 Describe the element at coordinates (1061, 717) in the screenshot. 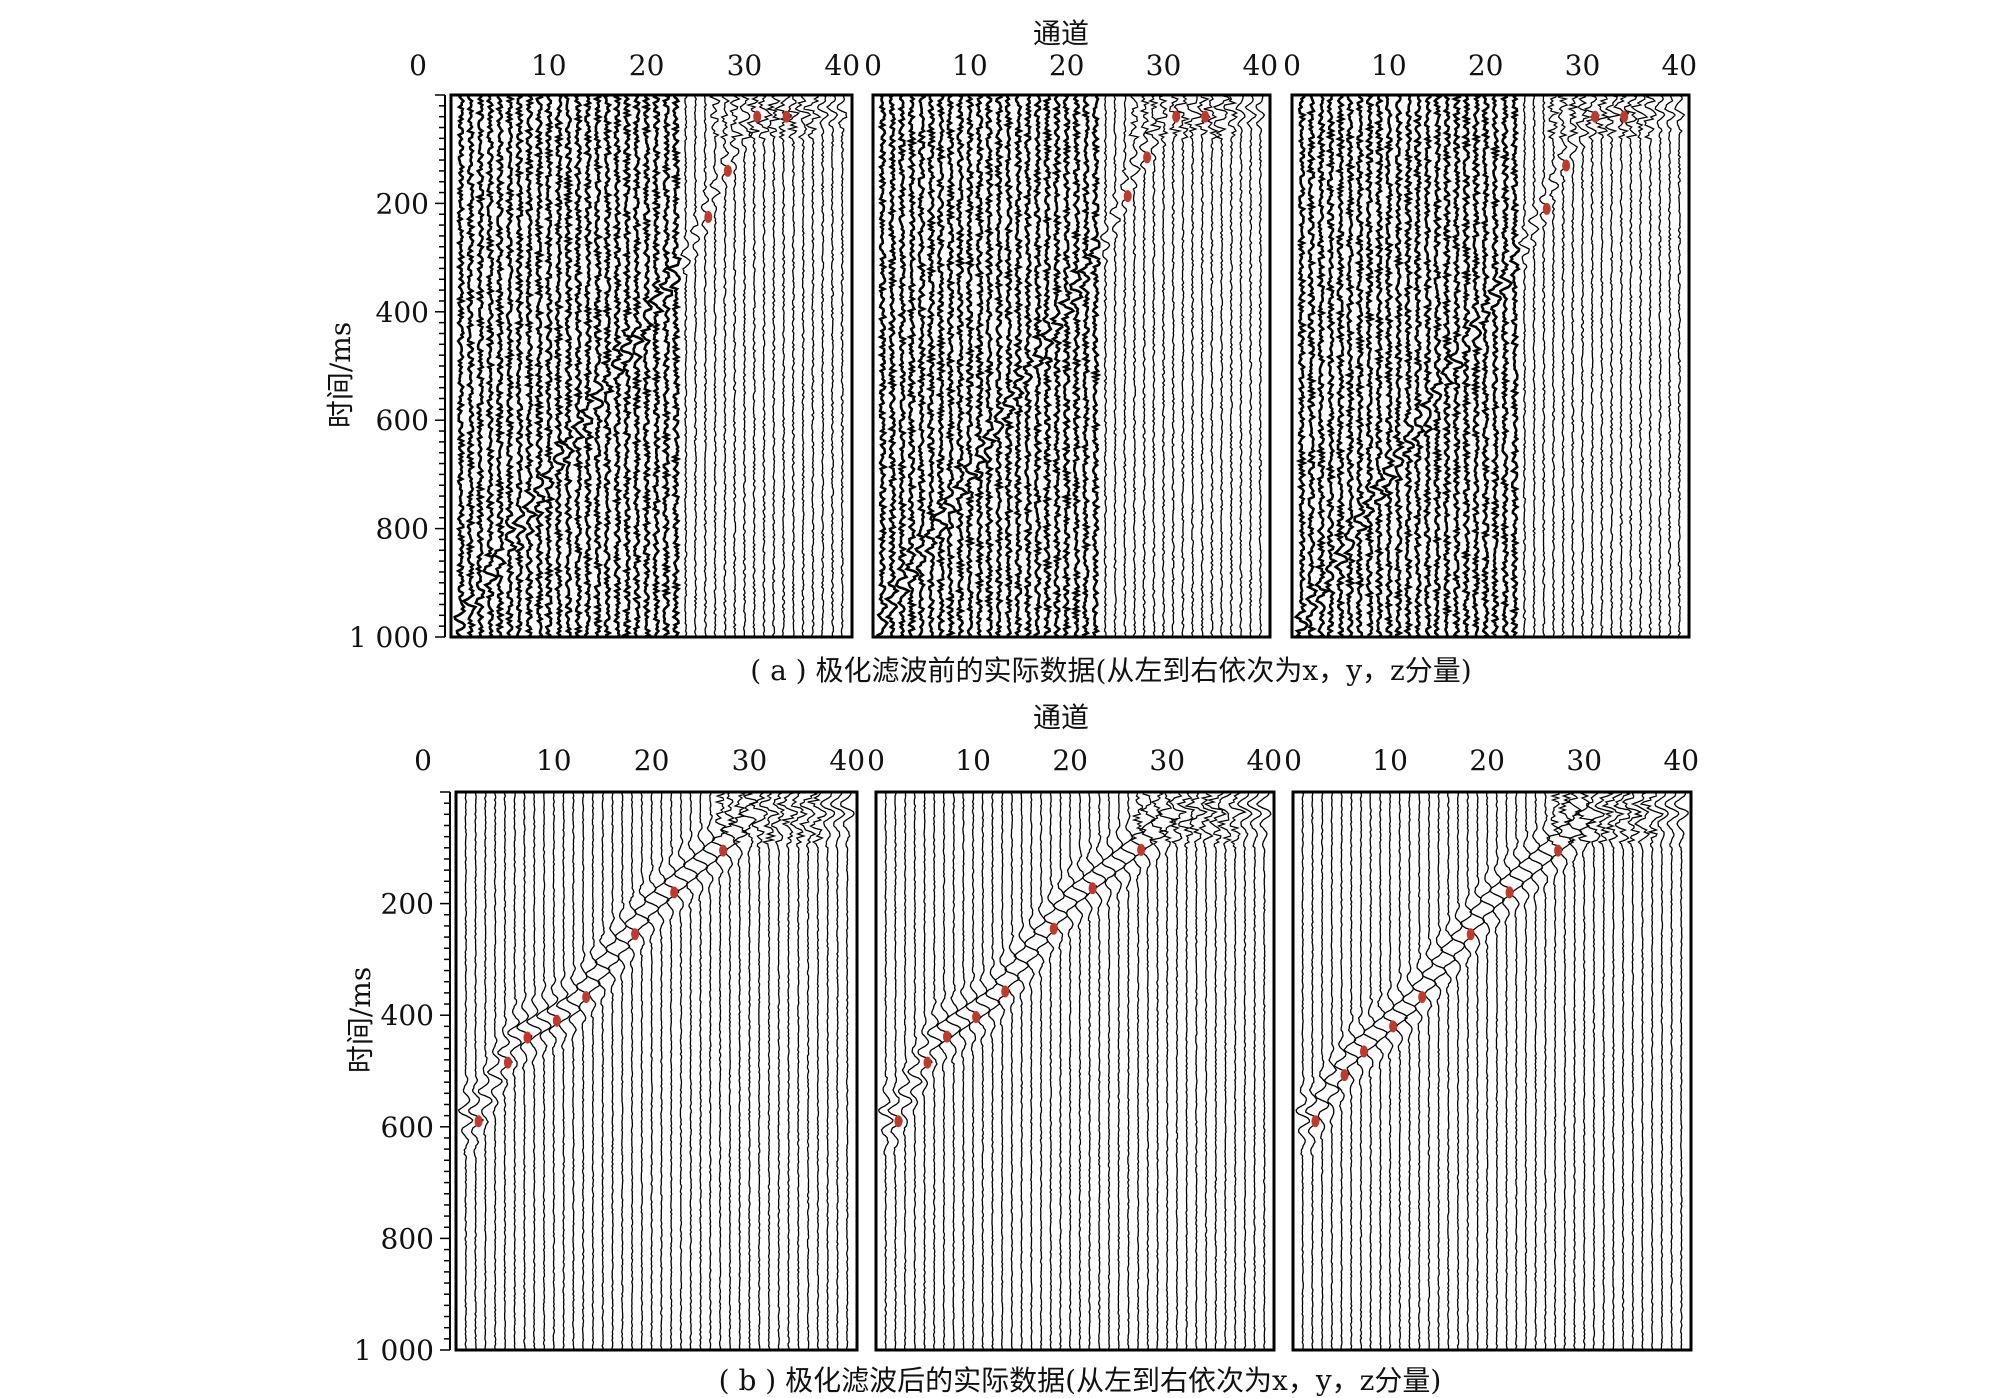

I see `bottom-xlabel: 通道` at that location.